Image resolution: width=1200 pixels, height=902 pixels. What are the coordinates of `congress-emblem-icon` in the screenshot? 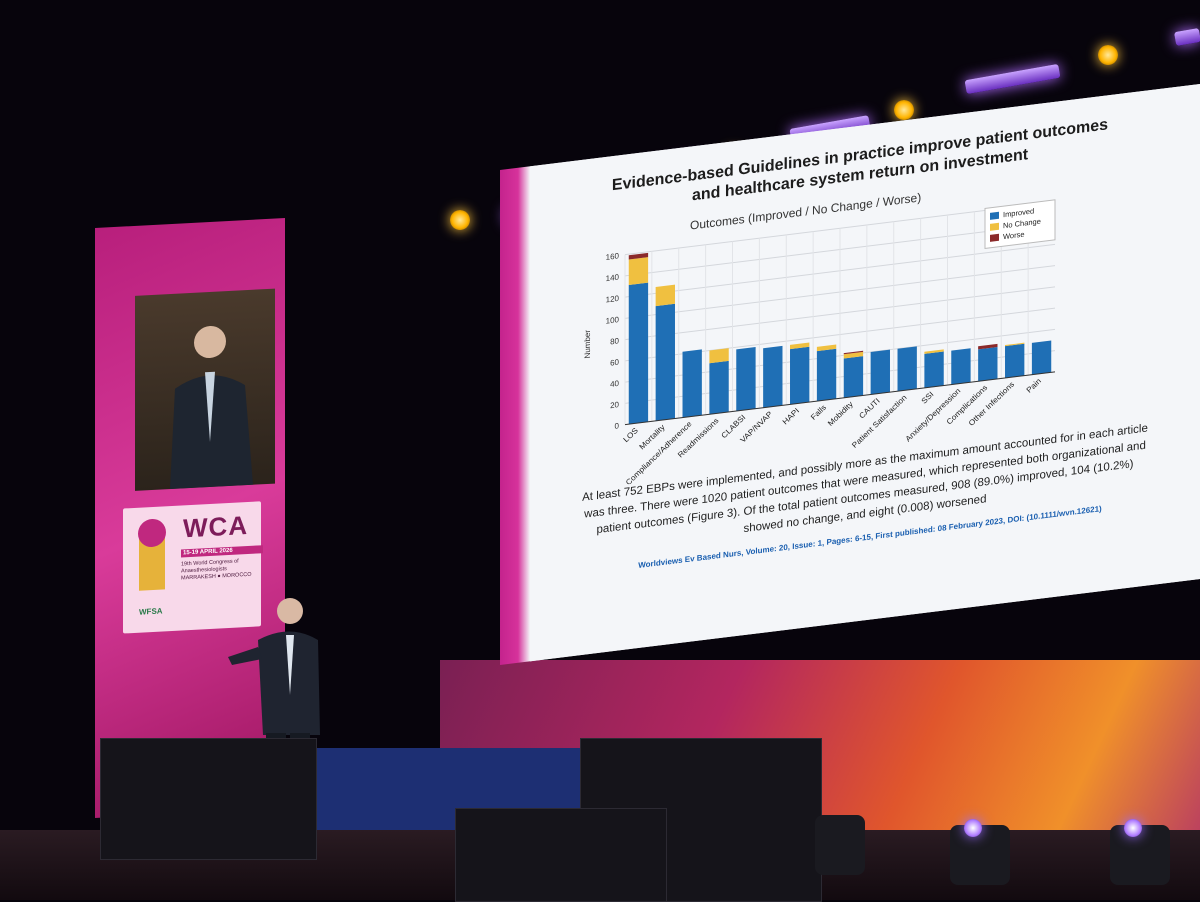 It's located at (152, 554).